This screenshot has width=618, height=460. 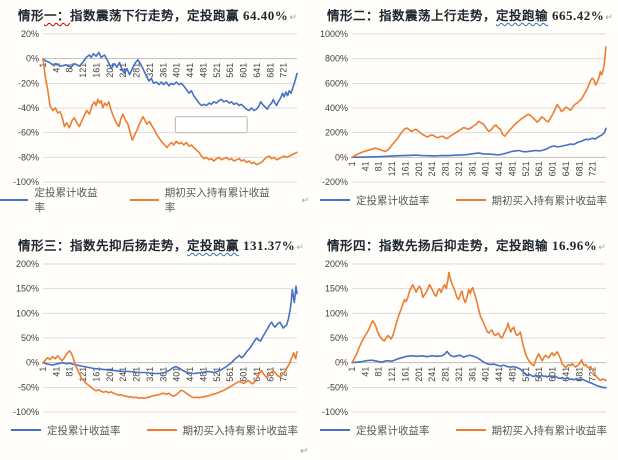 I want to click on svg-text: 50%, so click(x=30, y=338).